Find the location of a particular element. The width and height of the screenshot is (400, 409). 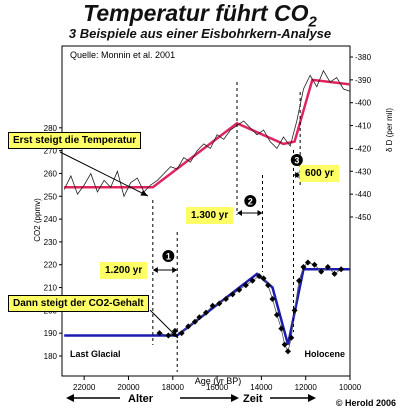

x-tick-label: 20000 is located at coordinates (128, 387).